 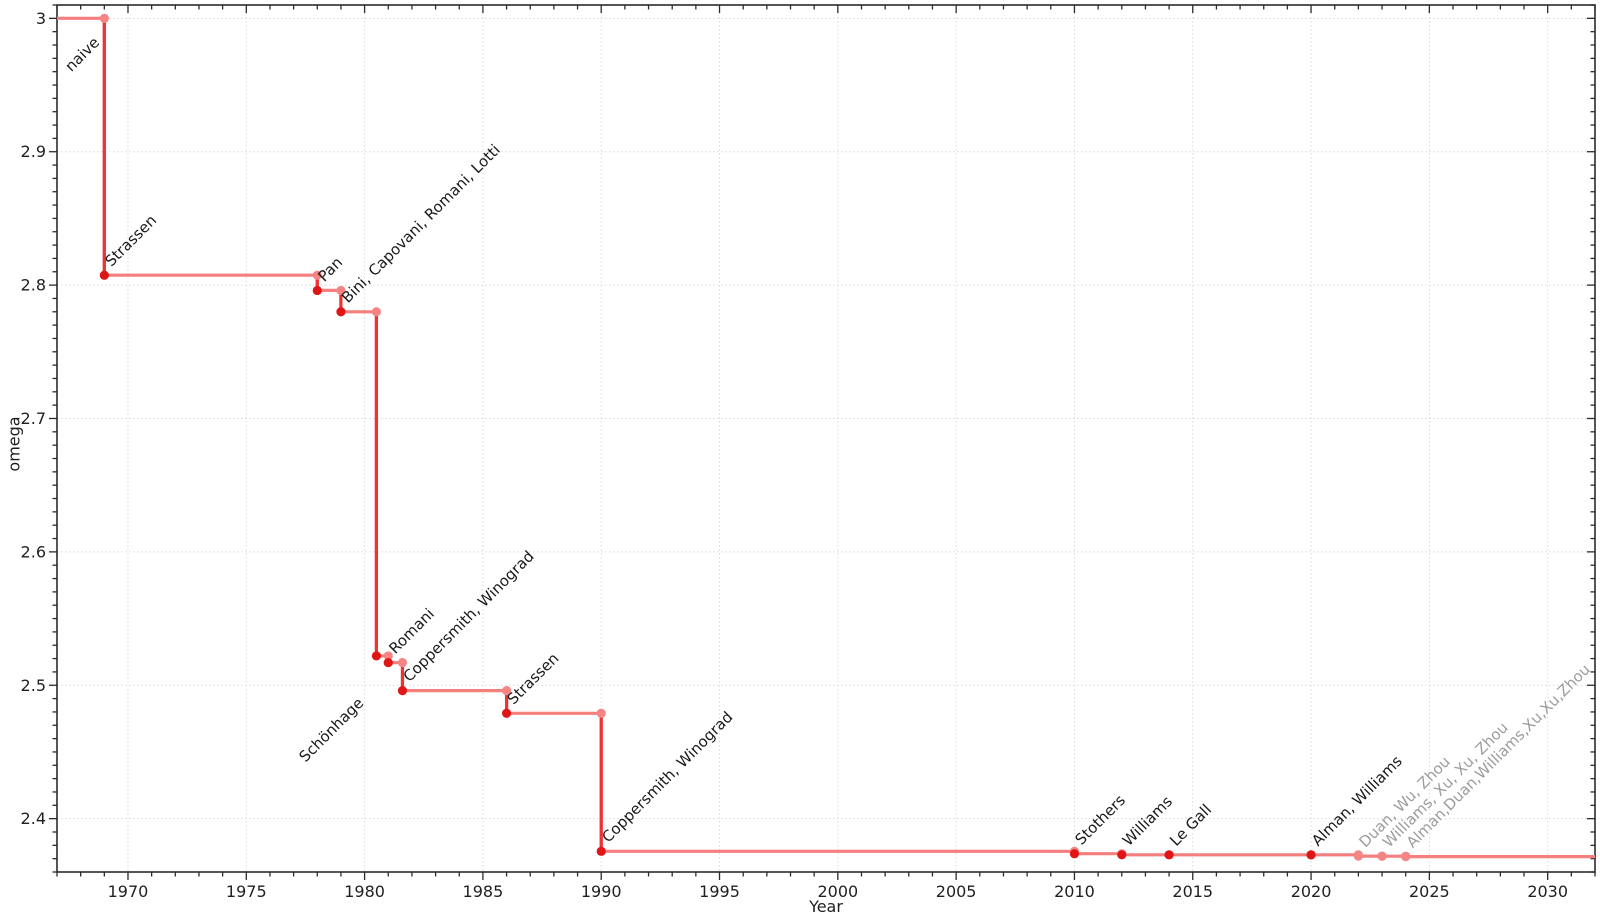 What do you see at coordinates (364, 891) in the screenshot?
I see `x-tick-label: 1980` at bounding box center [364, 891].